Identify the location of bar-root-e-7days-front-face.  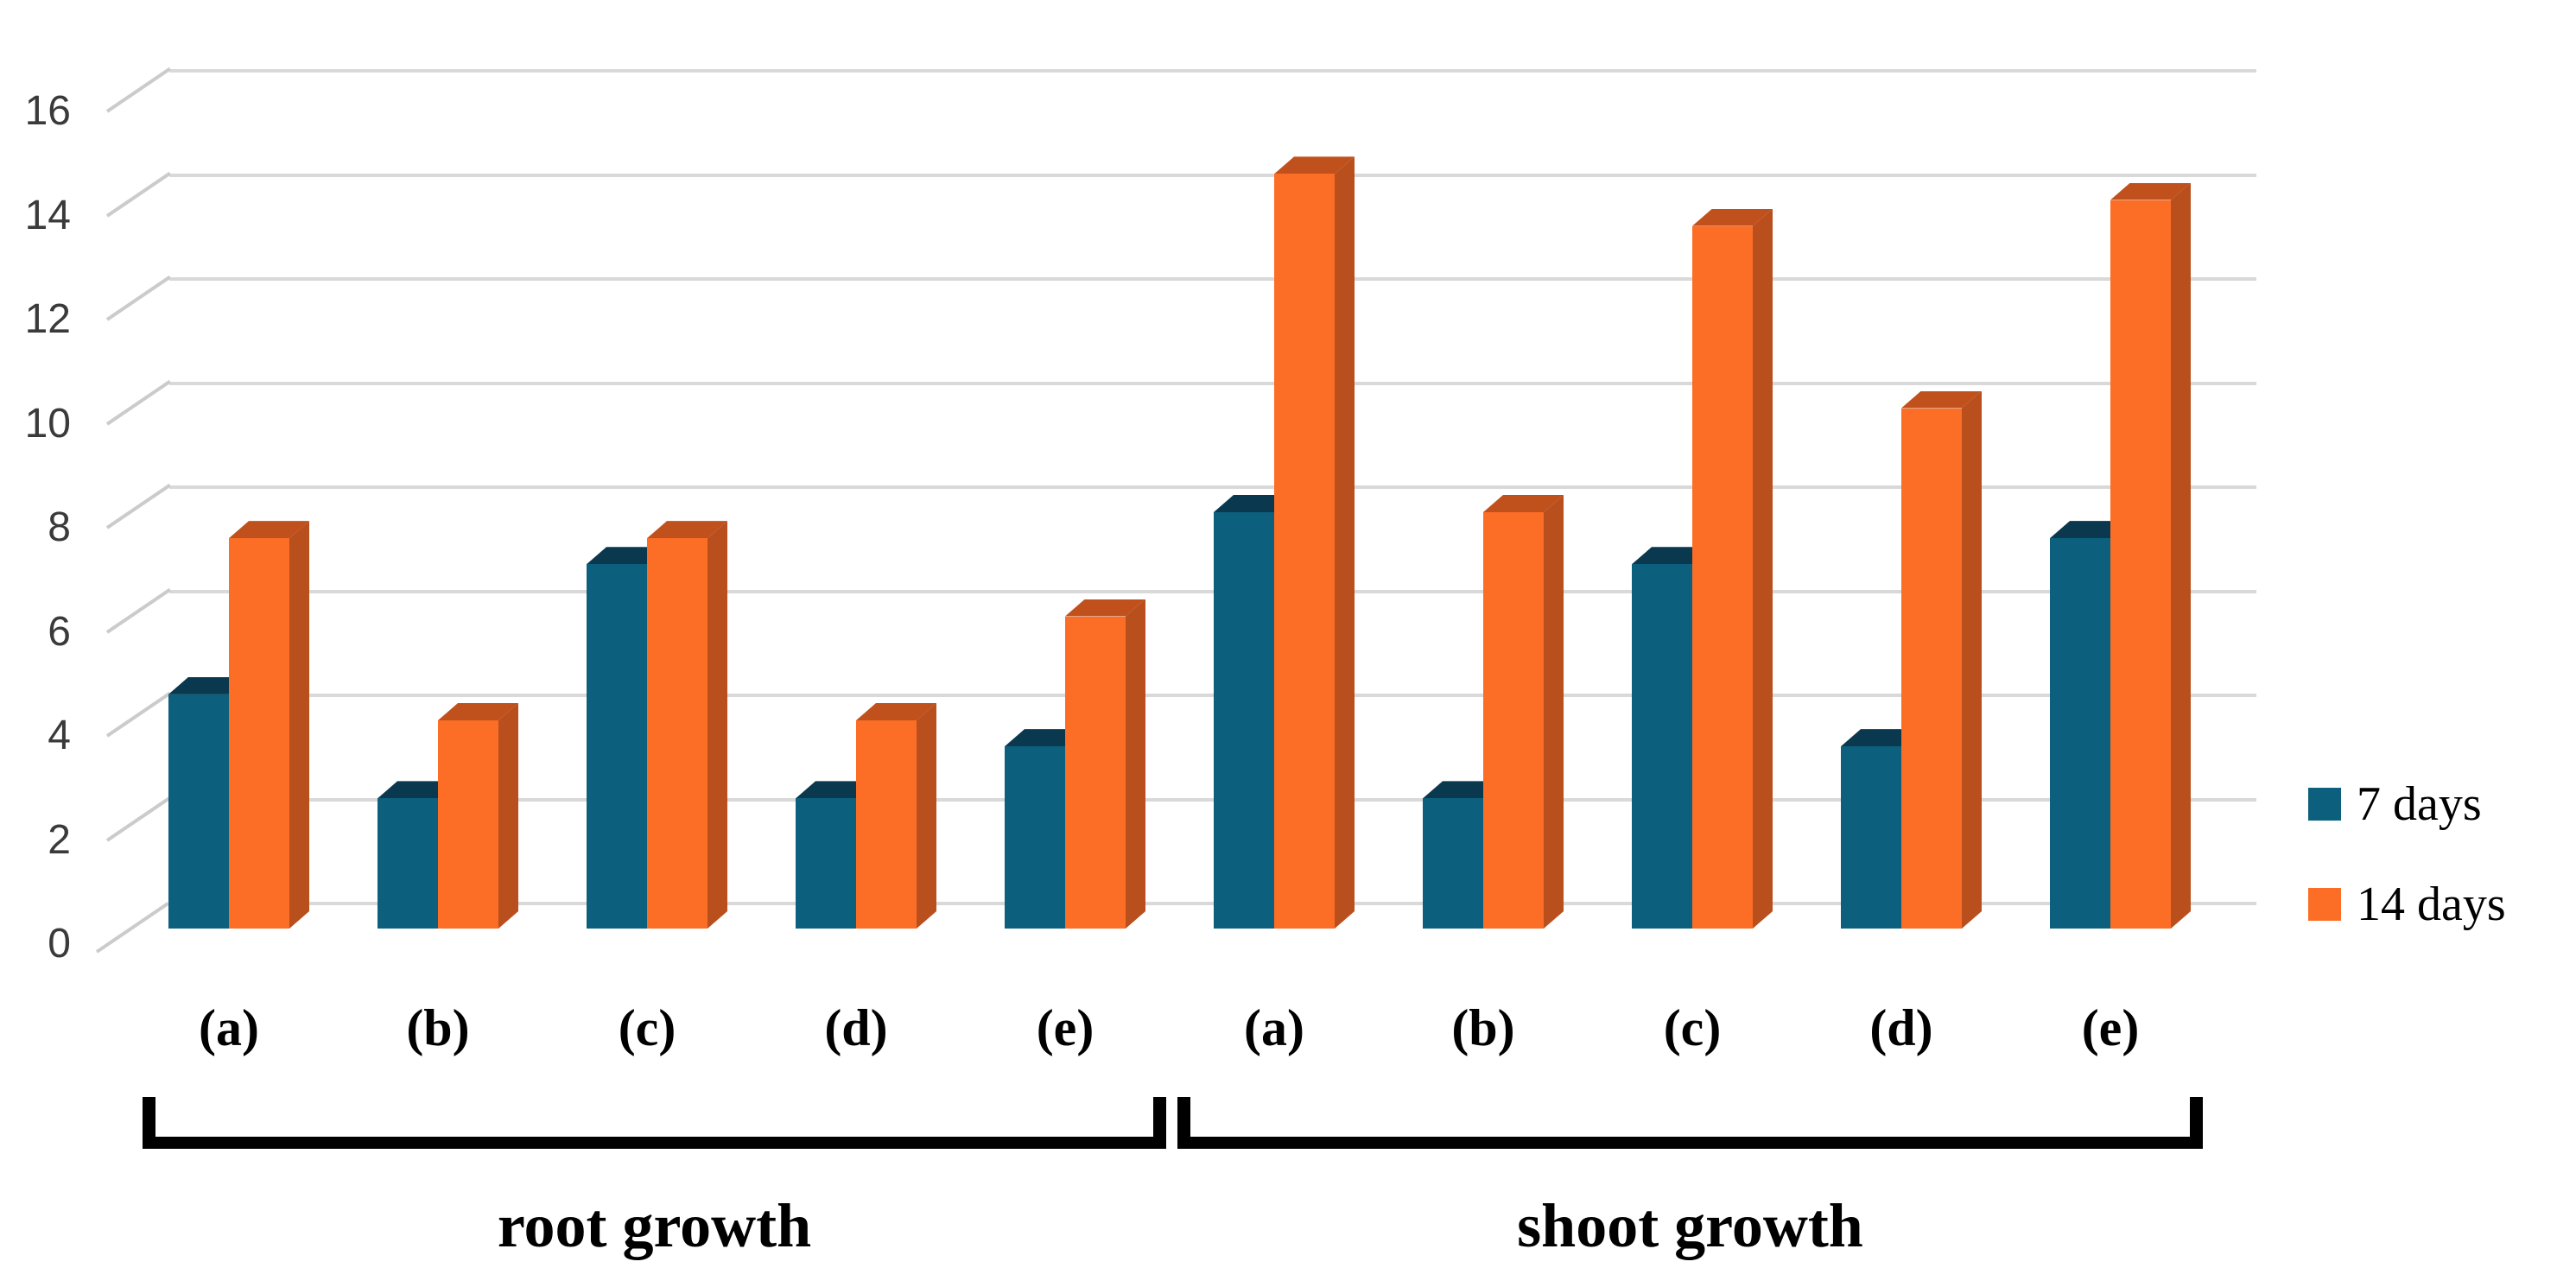
(1035, 837).